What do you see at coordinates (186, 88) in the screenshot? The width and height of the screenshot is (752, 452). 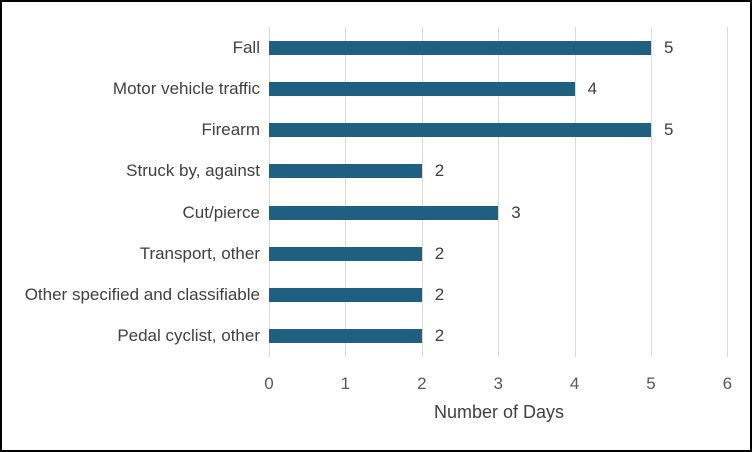 I see `category-label: Motor vehicle traffic` at bounding box center [186, 88].